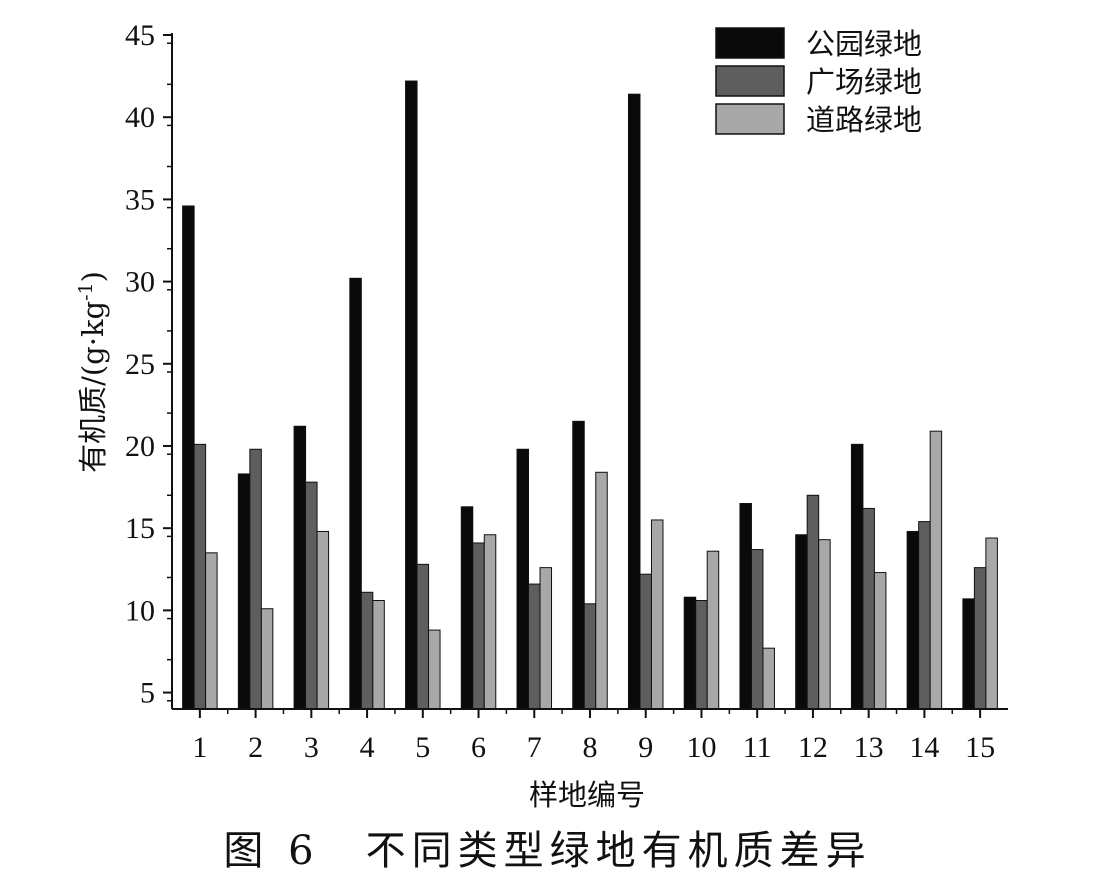 Image resolution: width=1095 pixels, height=883 pixels. I want to click on x-tick-label-8: 8, so click(590, 747).